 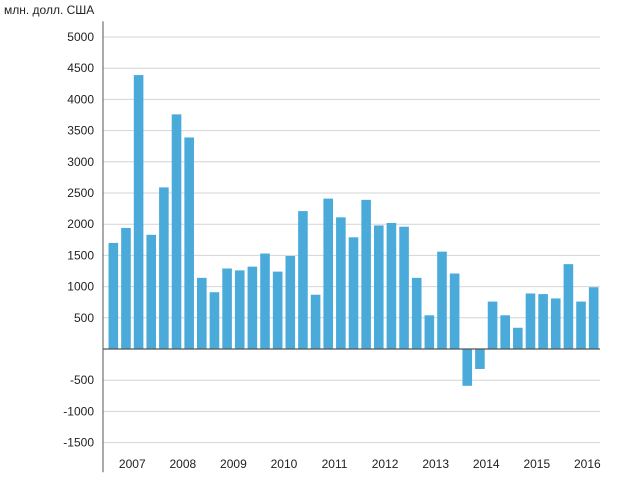 What do you see at coordinates (80, 131) in the screenshot?
I see `y-tick-label: 3500` at bounding box center [80, 131].